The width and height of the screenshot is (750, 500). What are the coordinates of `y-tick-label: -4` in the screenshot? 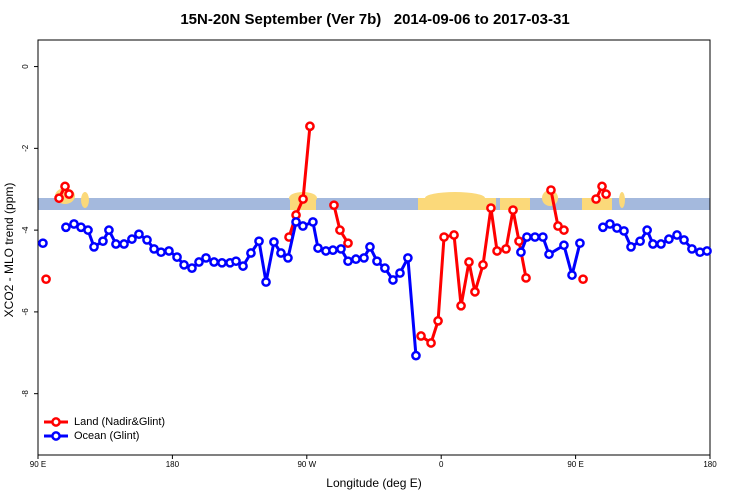 It's located at (25, 230).